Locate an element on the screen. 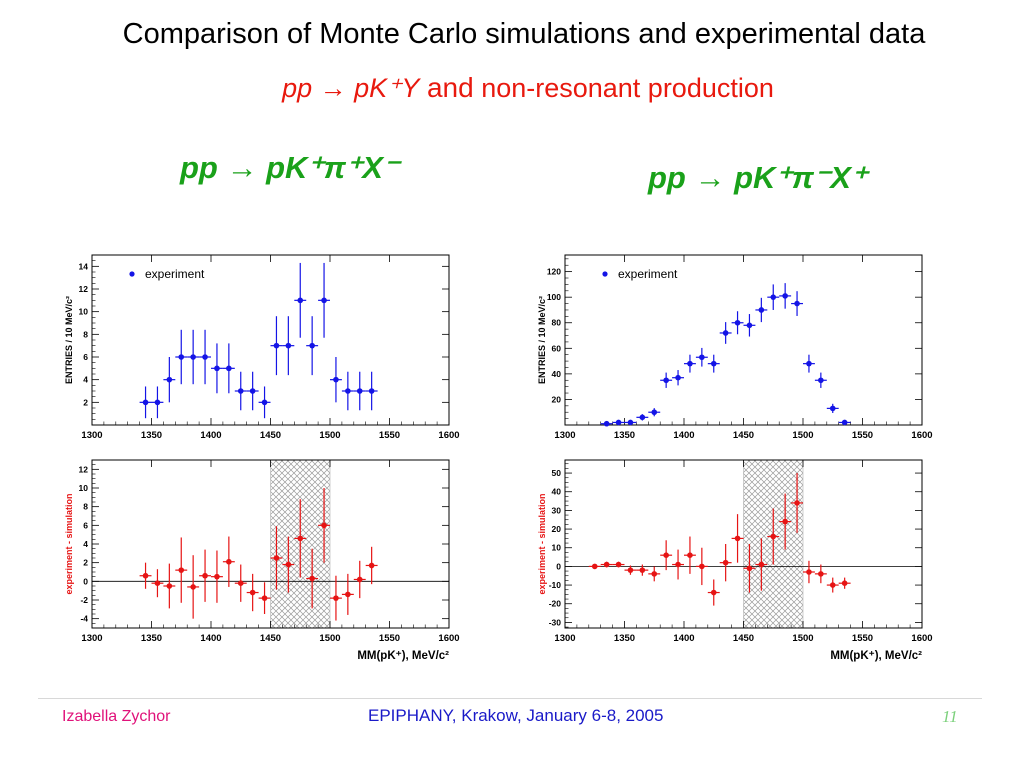  y-tick-label: -30 is located at coordinates (555, 622).